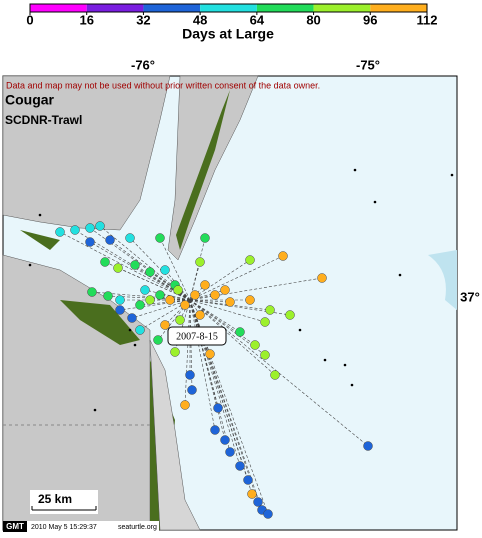  Describe the element at coordinates (232, 15) in the screenshot. I see `colorbar: 0 16 32 48 64 80 96 112` at that location.